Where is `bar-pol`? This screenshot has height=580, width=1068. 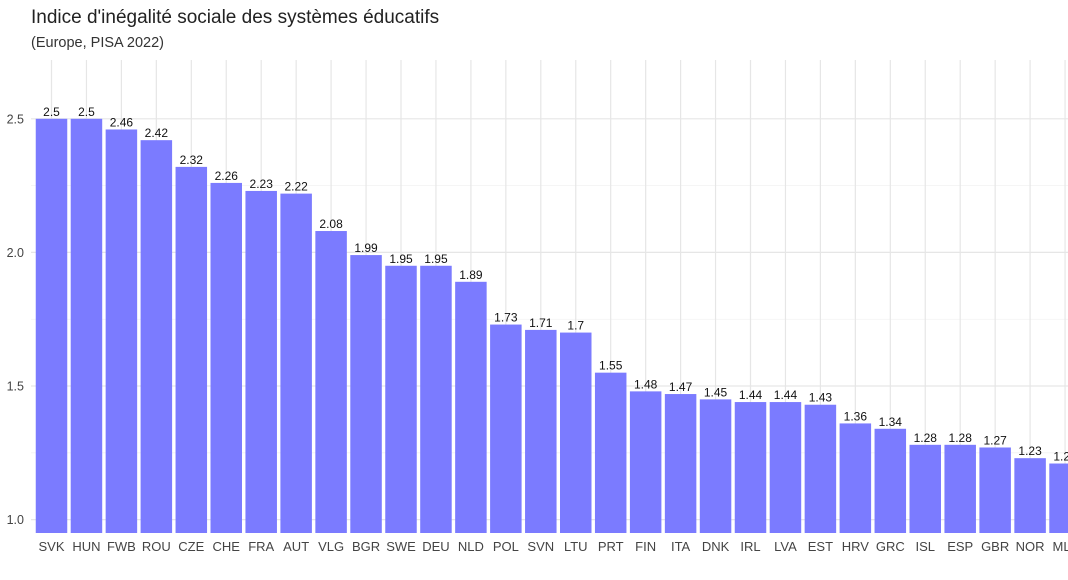
bar-pol is located at coordinates (506, 428).